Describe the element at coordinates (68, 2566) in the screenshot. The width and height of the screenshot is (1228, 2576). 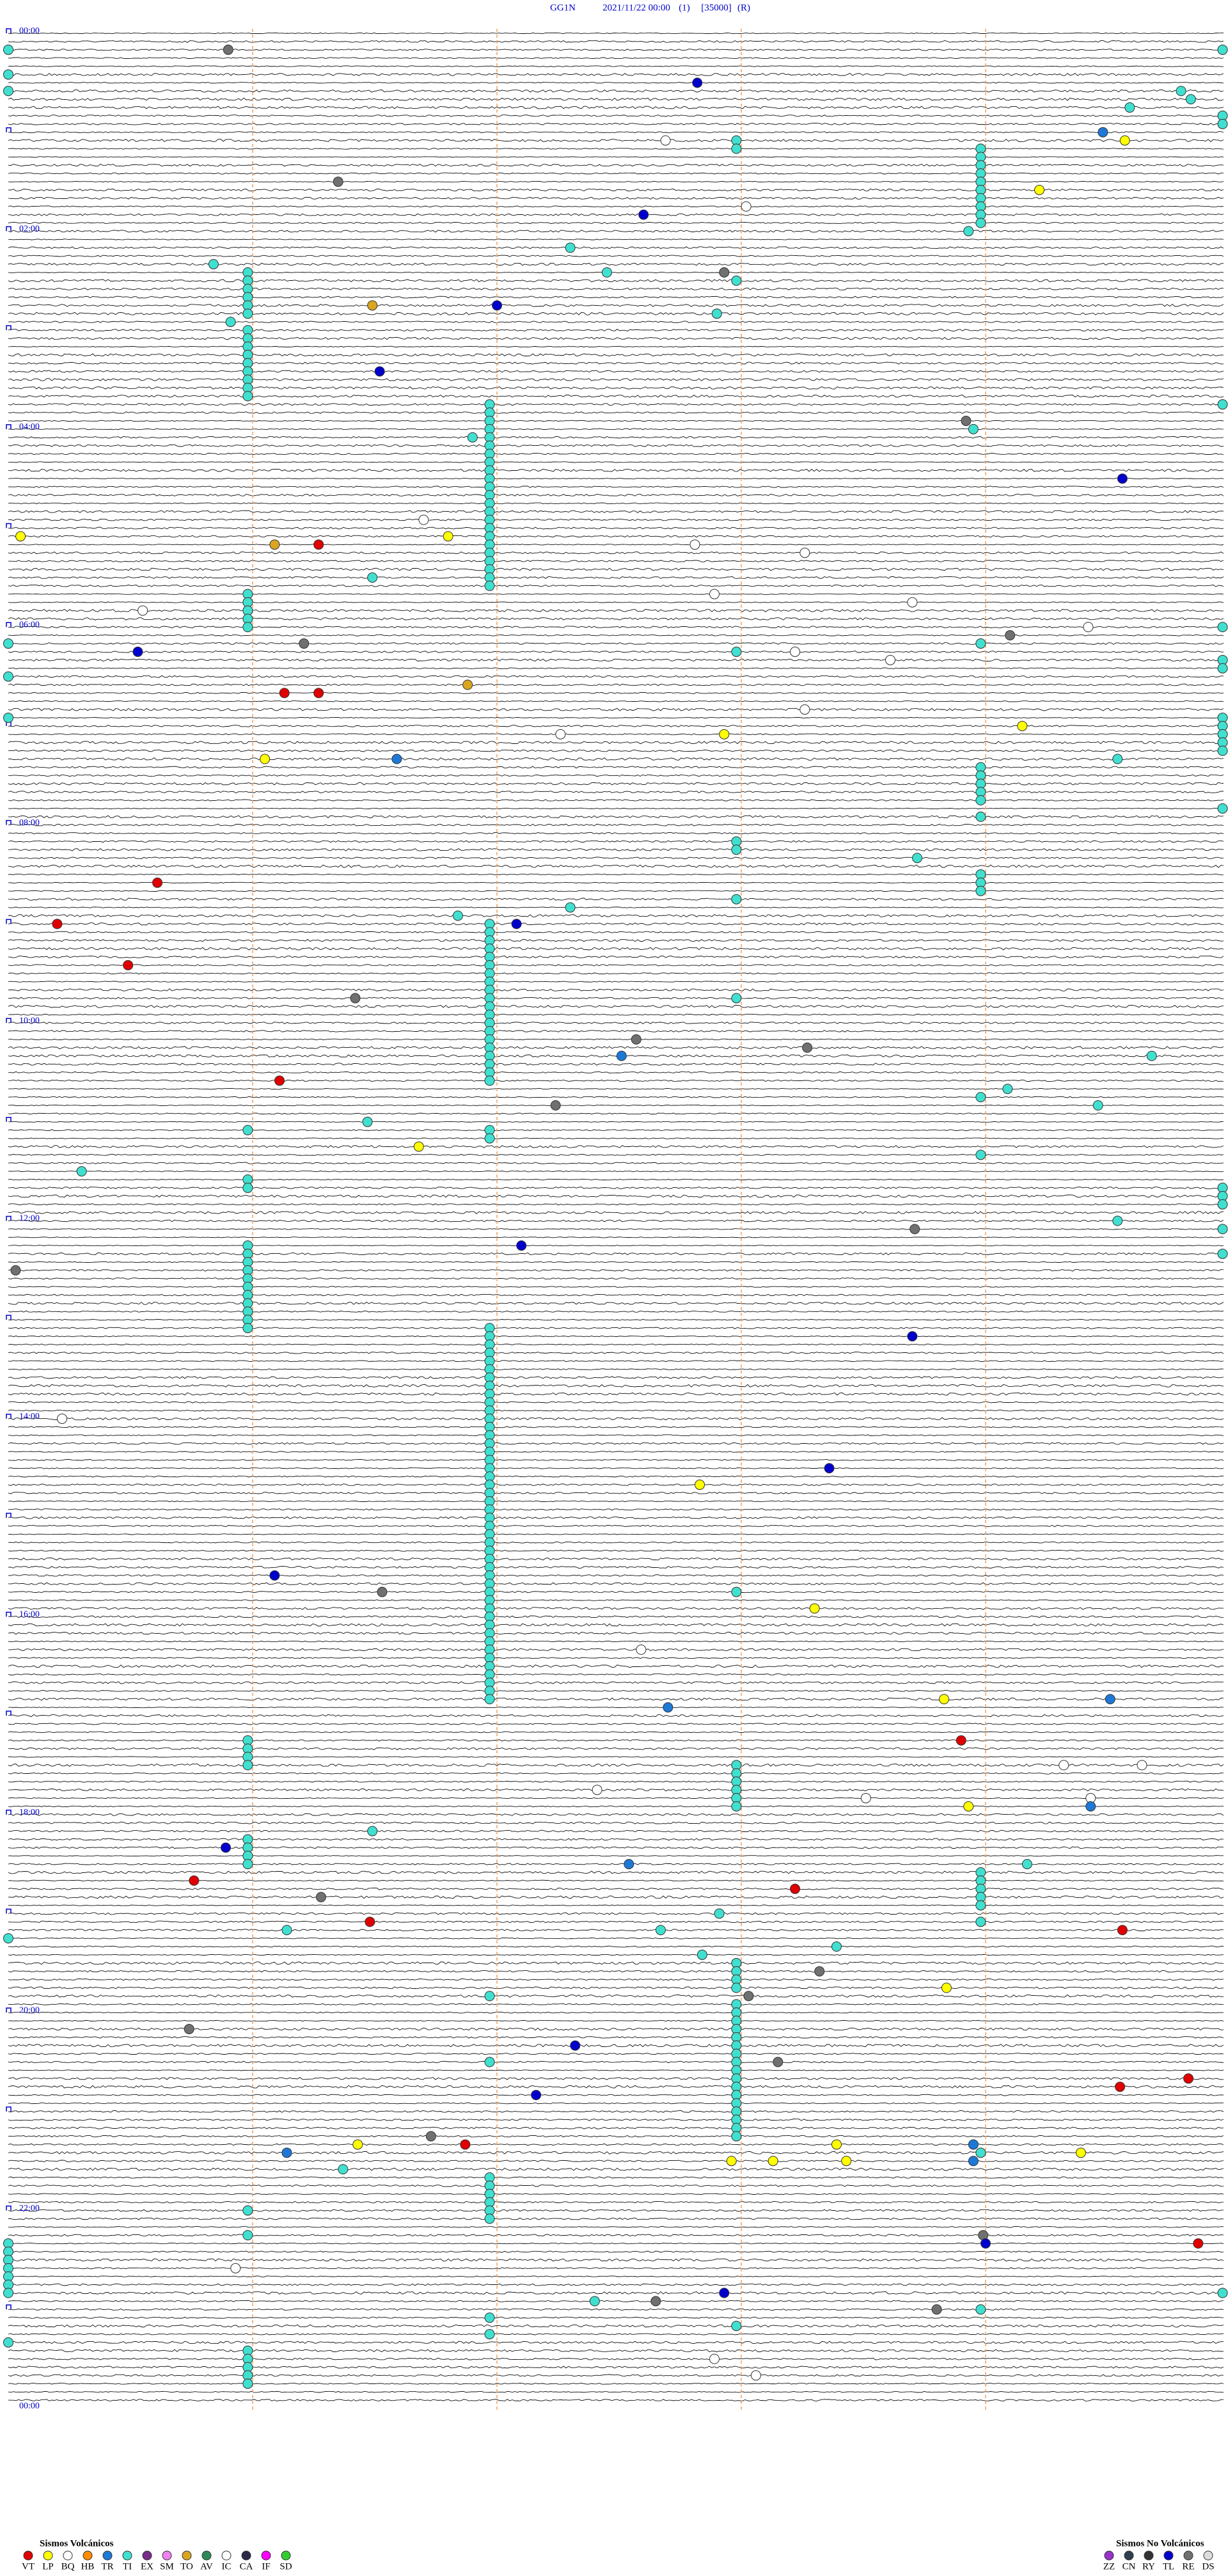
I see `legend-code: BQ` at that location.